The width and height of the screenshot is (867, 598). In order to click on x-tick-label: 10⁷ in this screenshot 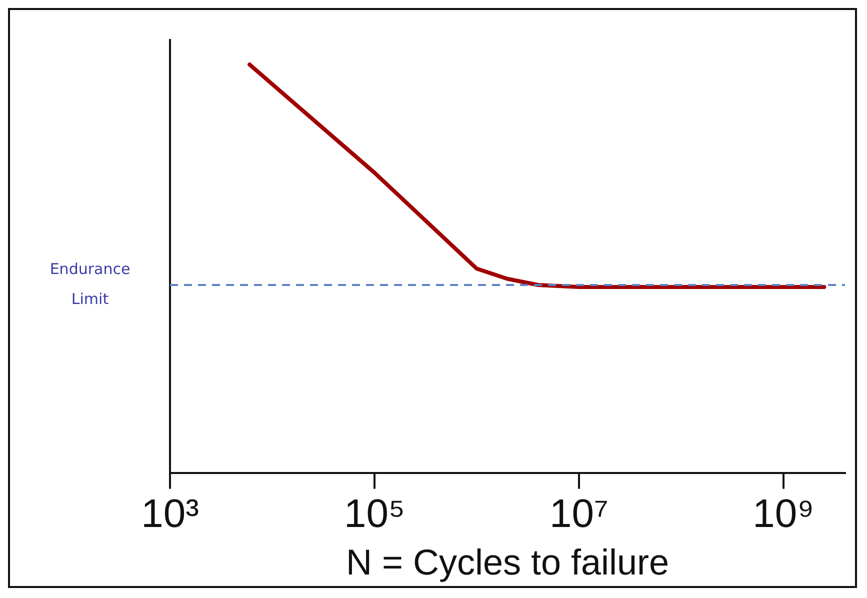, I will do `click(578, 514)`.